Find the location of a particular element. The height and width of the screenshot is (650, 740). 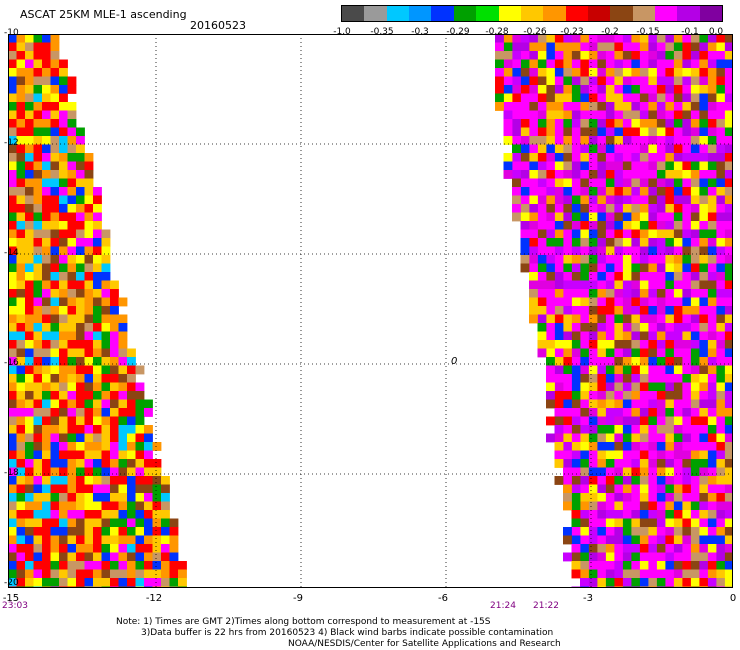

lat-label: -18 is located at coordinates (11, 473).